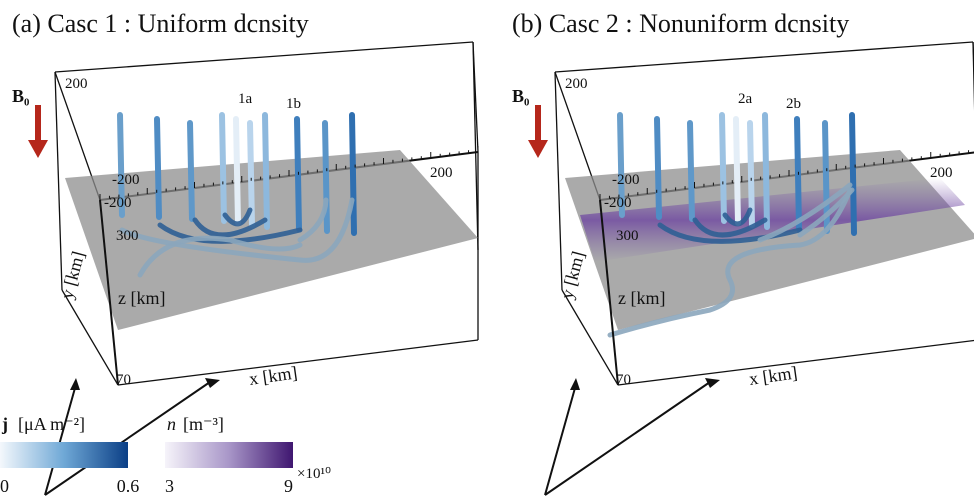 This screenshot has height=499, width=974. Describe the element at coordinates (680, 23) in the screenshot. I see `panel-title: (b) Casc 2 : Nonuniform dcnsity` at that location.